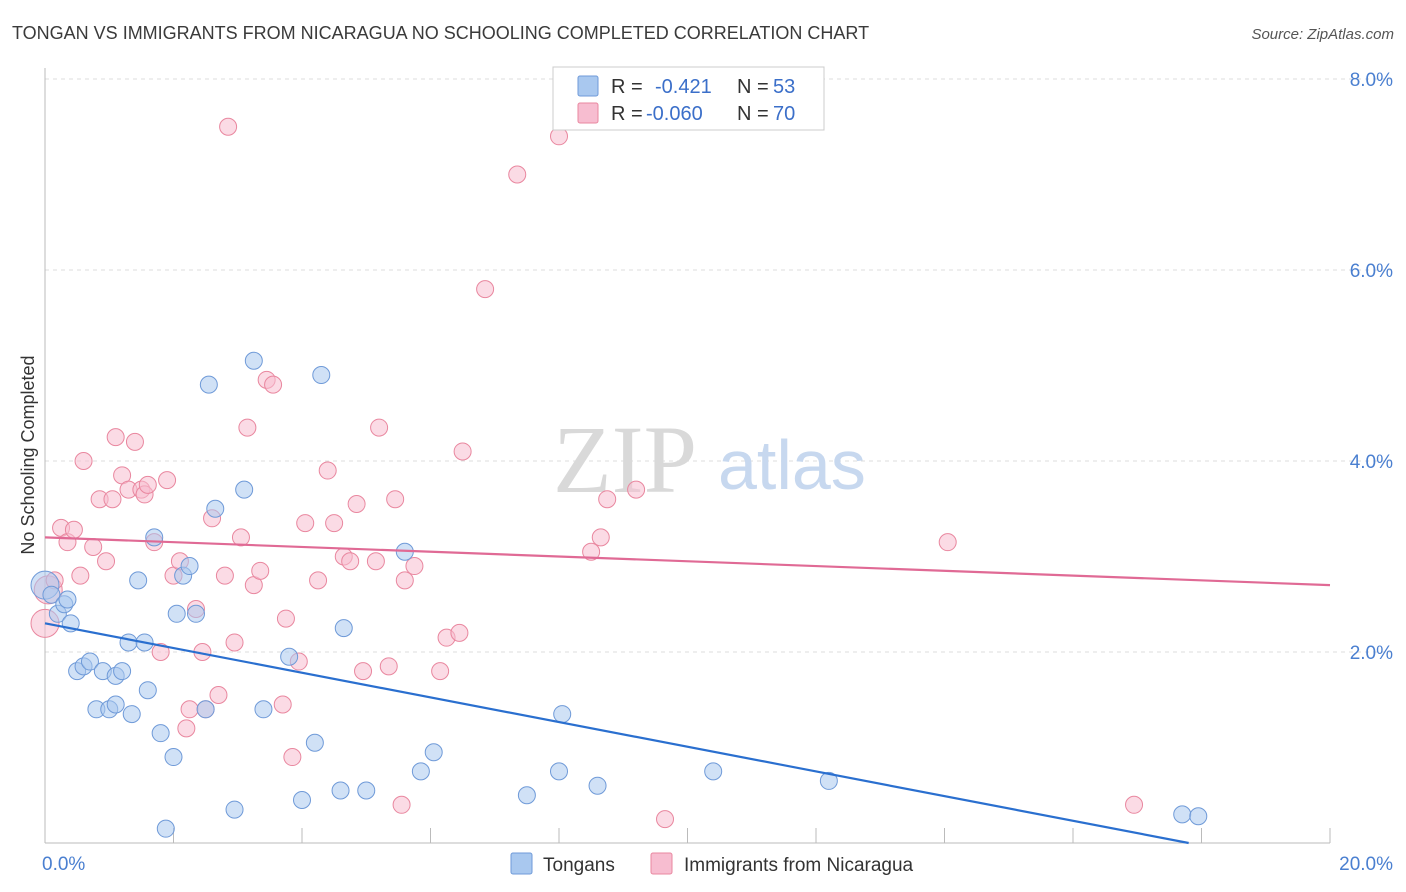  Describe the element at coordinates (661, 863) in the screenshot. I see `bottom-legend-swatch-nicaragua` at that location.